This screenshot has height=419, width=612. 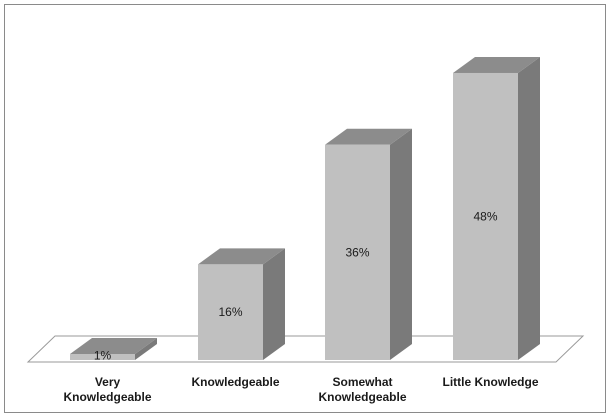 I want to click on data-label-3: 36%, so click(x=357, y=252).